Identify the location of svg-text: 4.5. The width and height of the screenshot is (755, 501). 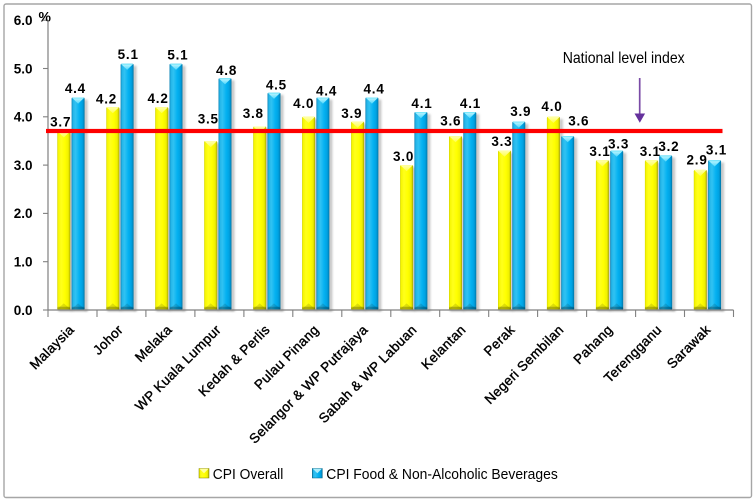
(276, 84).